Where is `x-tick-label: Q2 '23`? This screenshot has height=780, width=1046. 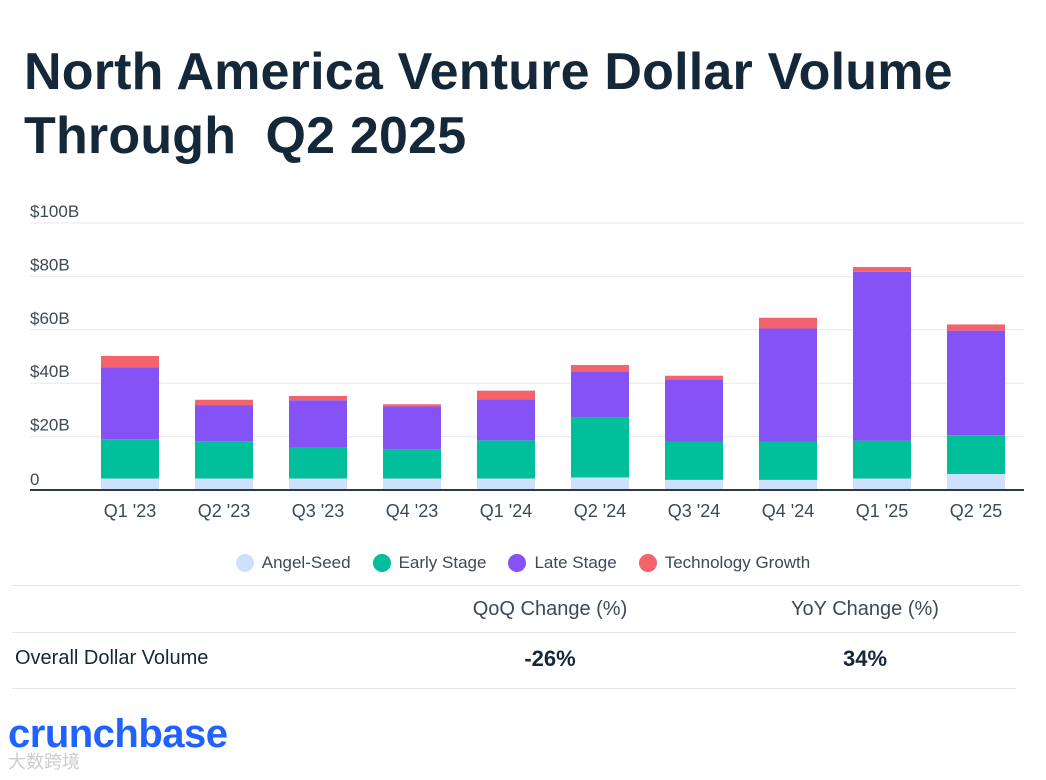
x-tick-label: Q2 '23 is located at coordinates (224, 511).